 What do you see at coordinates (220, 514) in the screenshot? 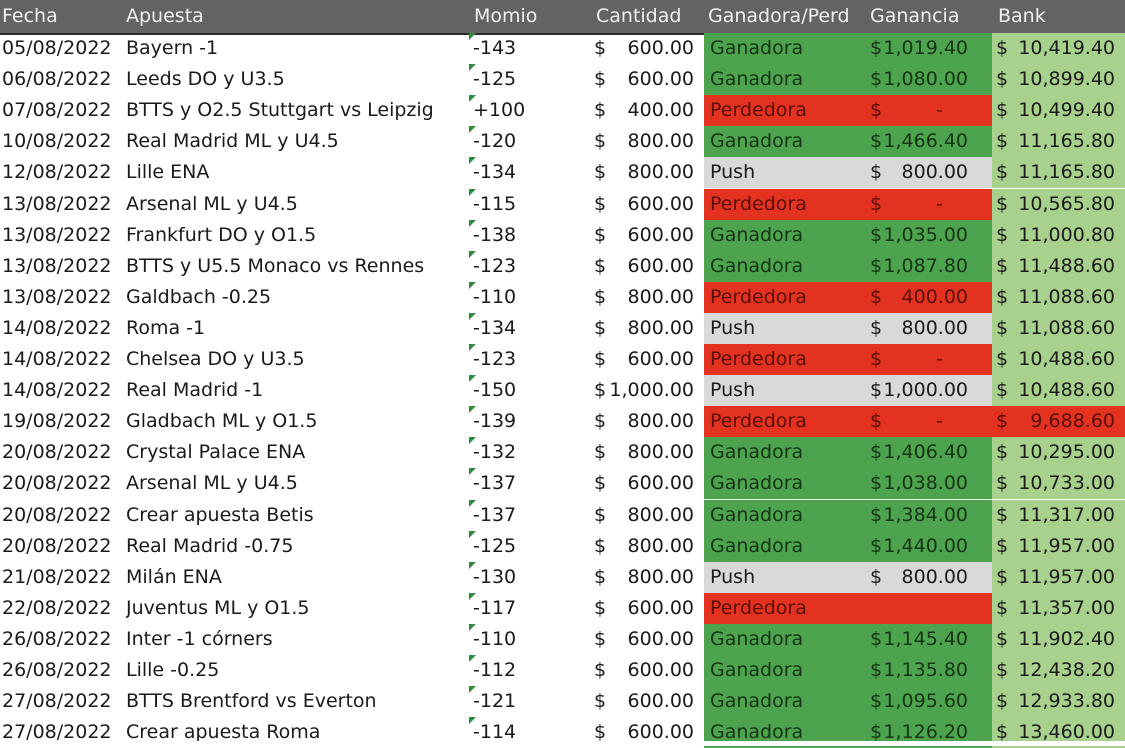
I see `cell-apuesta: Crear apuesta Betis` at bounding box center [220, 514].